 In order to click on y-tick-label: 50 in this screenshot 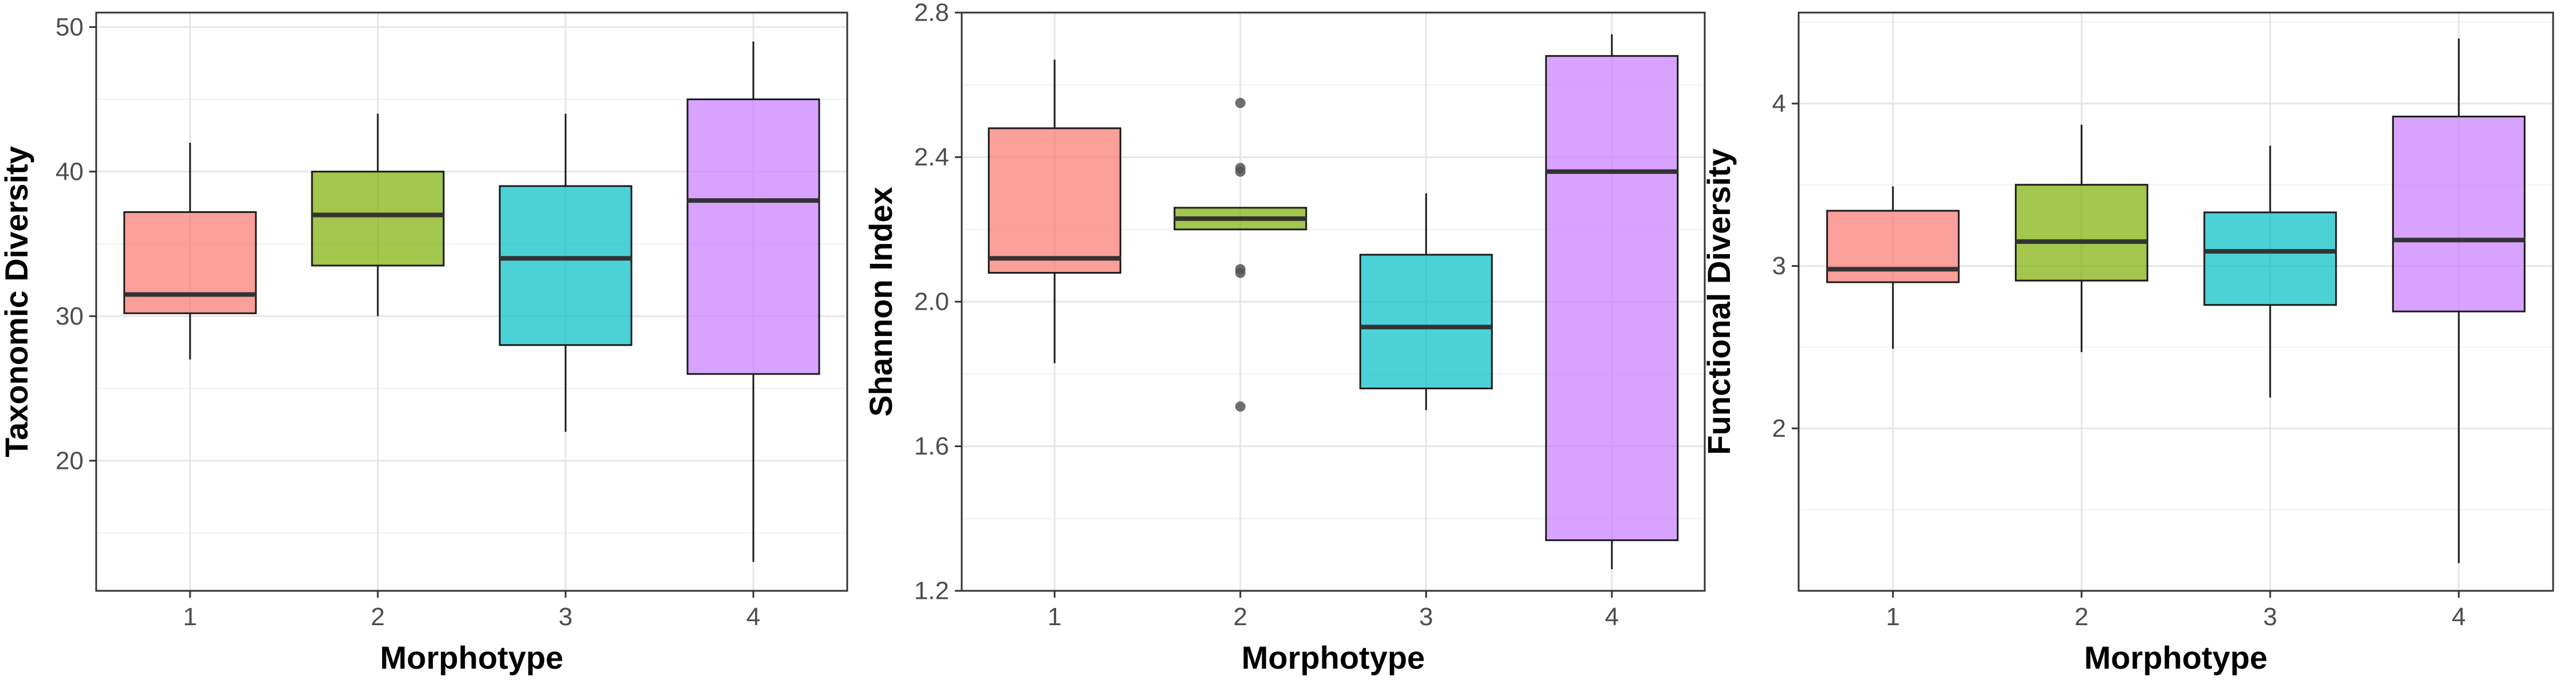, I will do `click(70, 27)`.